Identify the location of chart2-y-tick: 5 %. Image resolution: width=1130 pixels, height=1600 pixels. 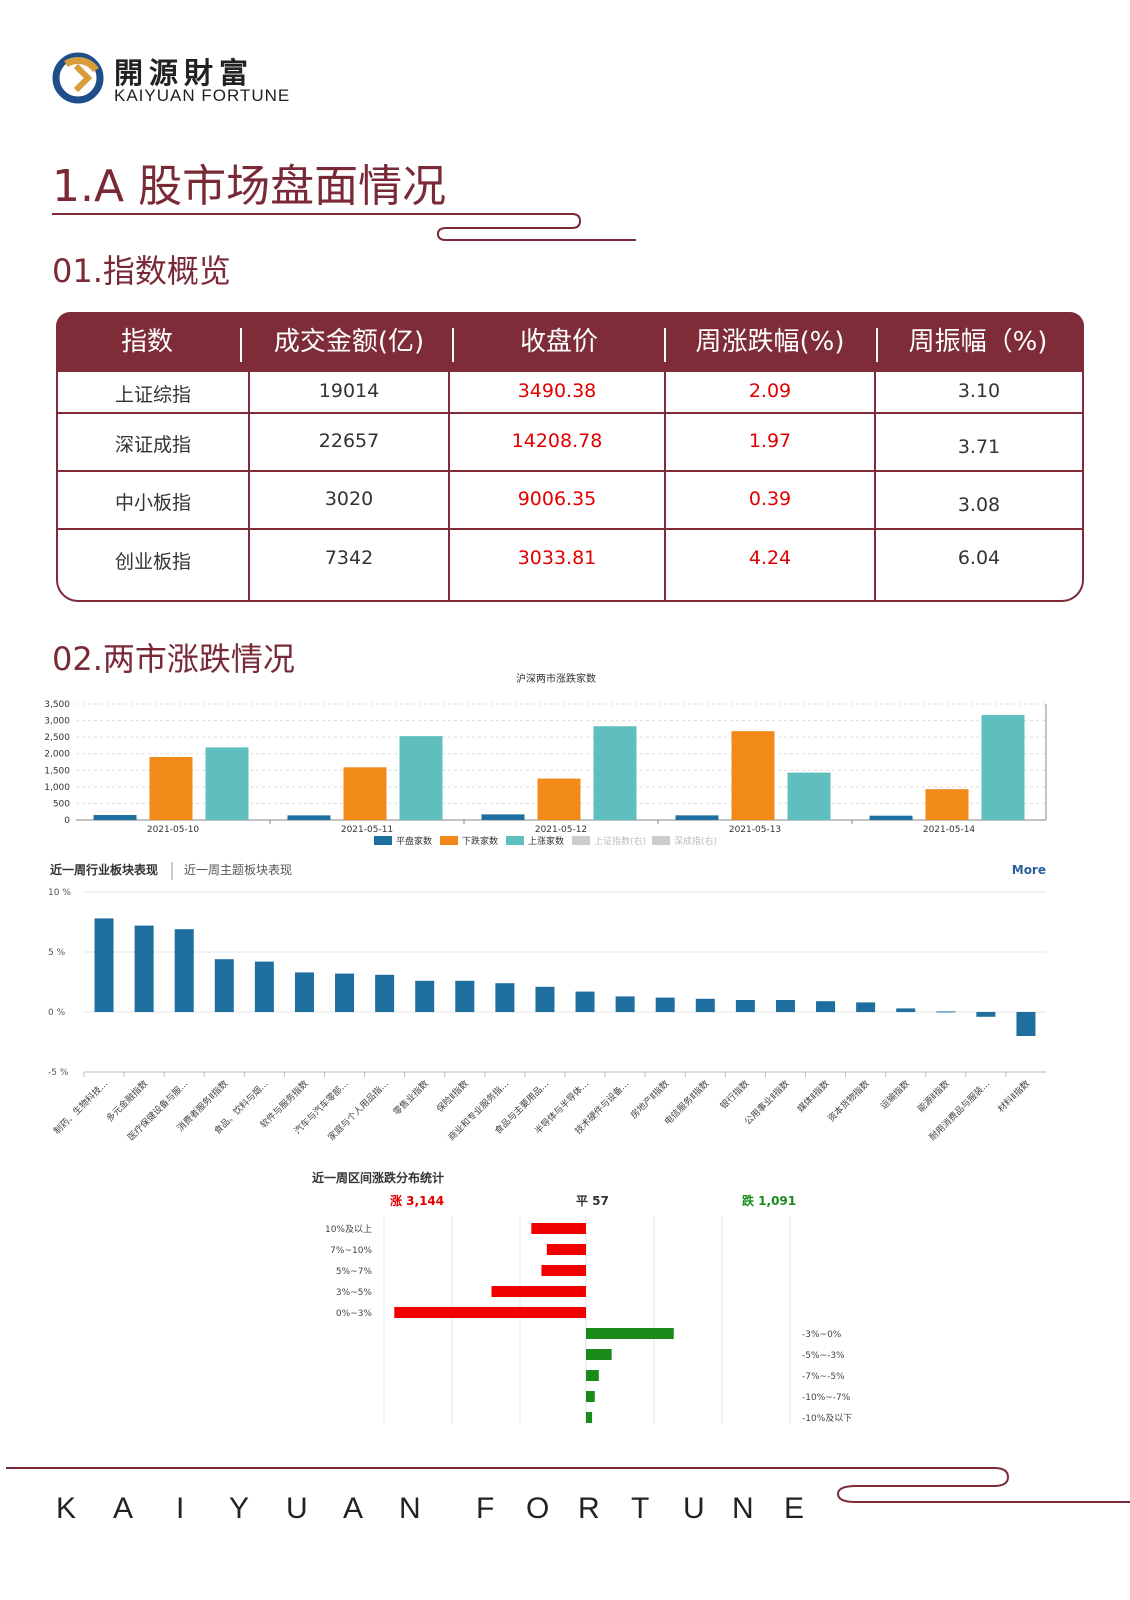
(57, 953).